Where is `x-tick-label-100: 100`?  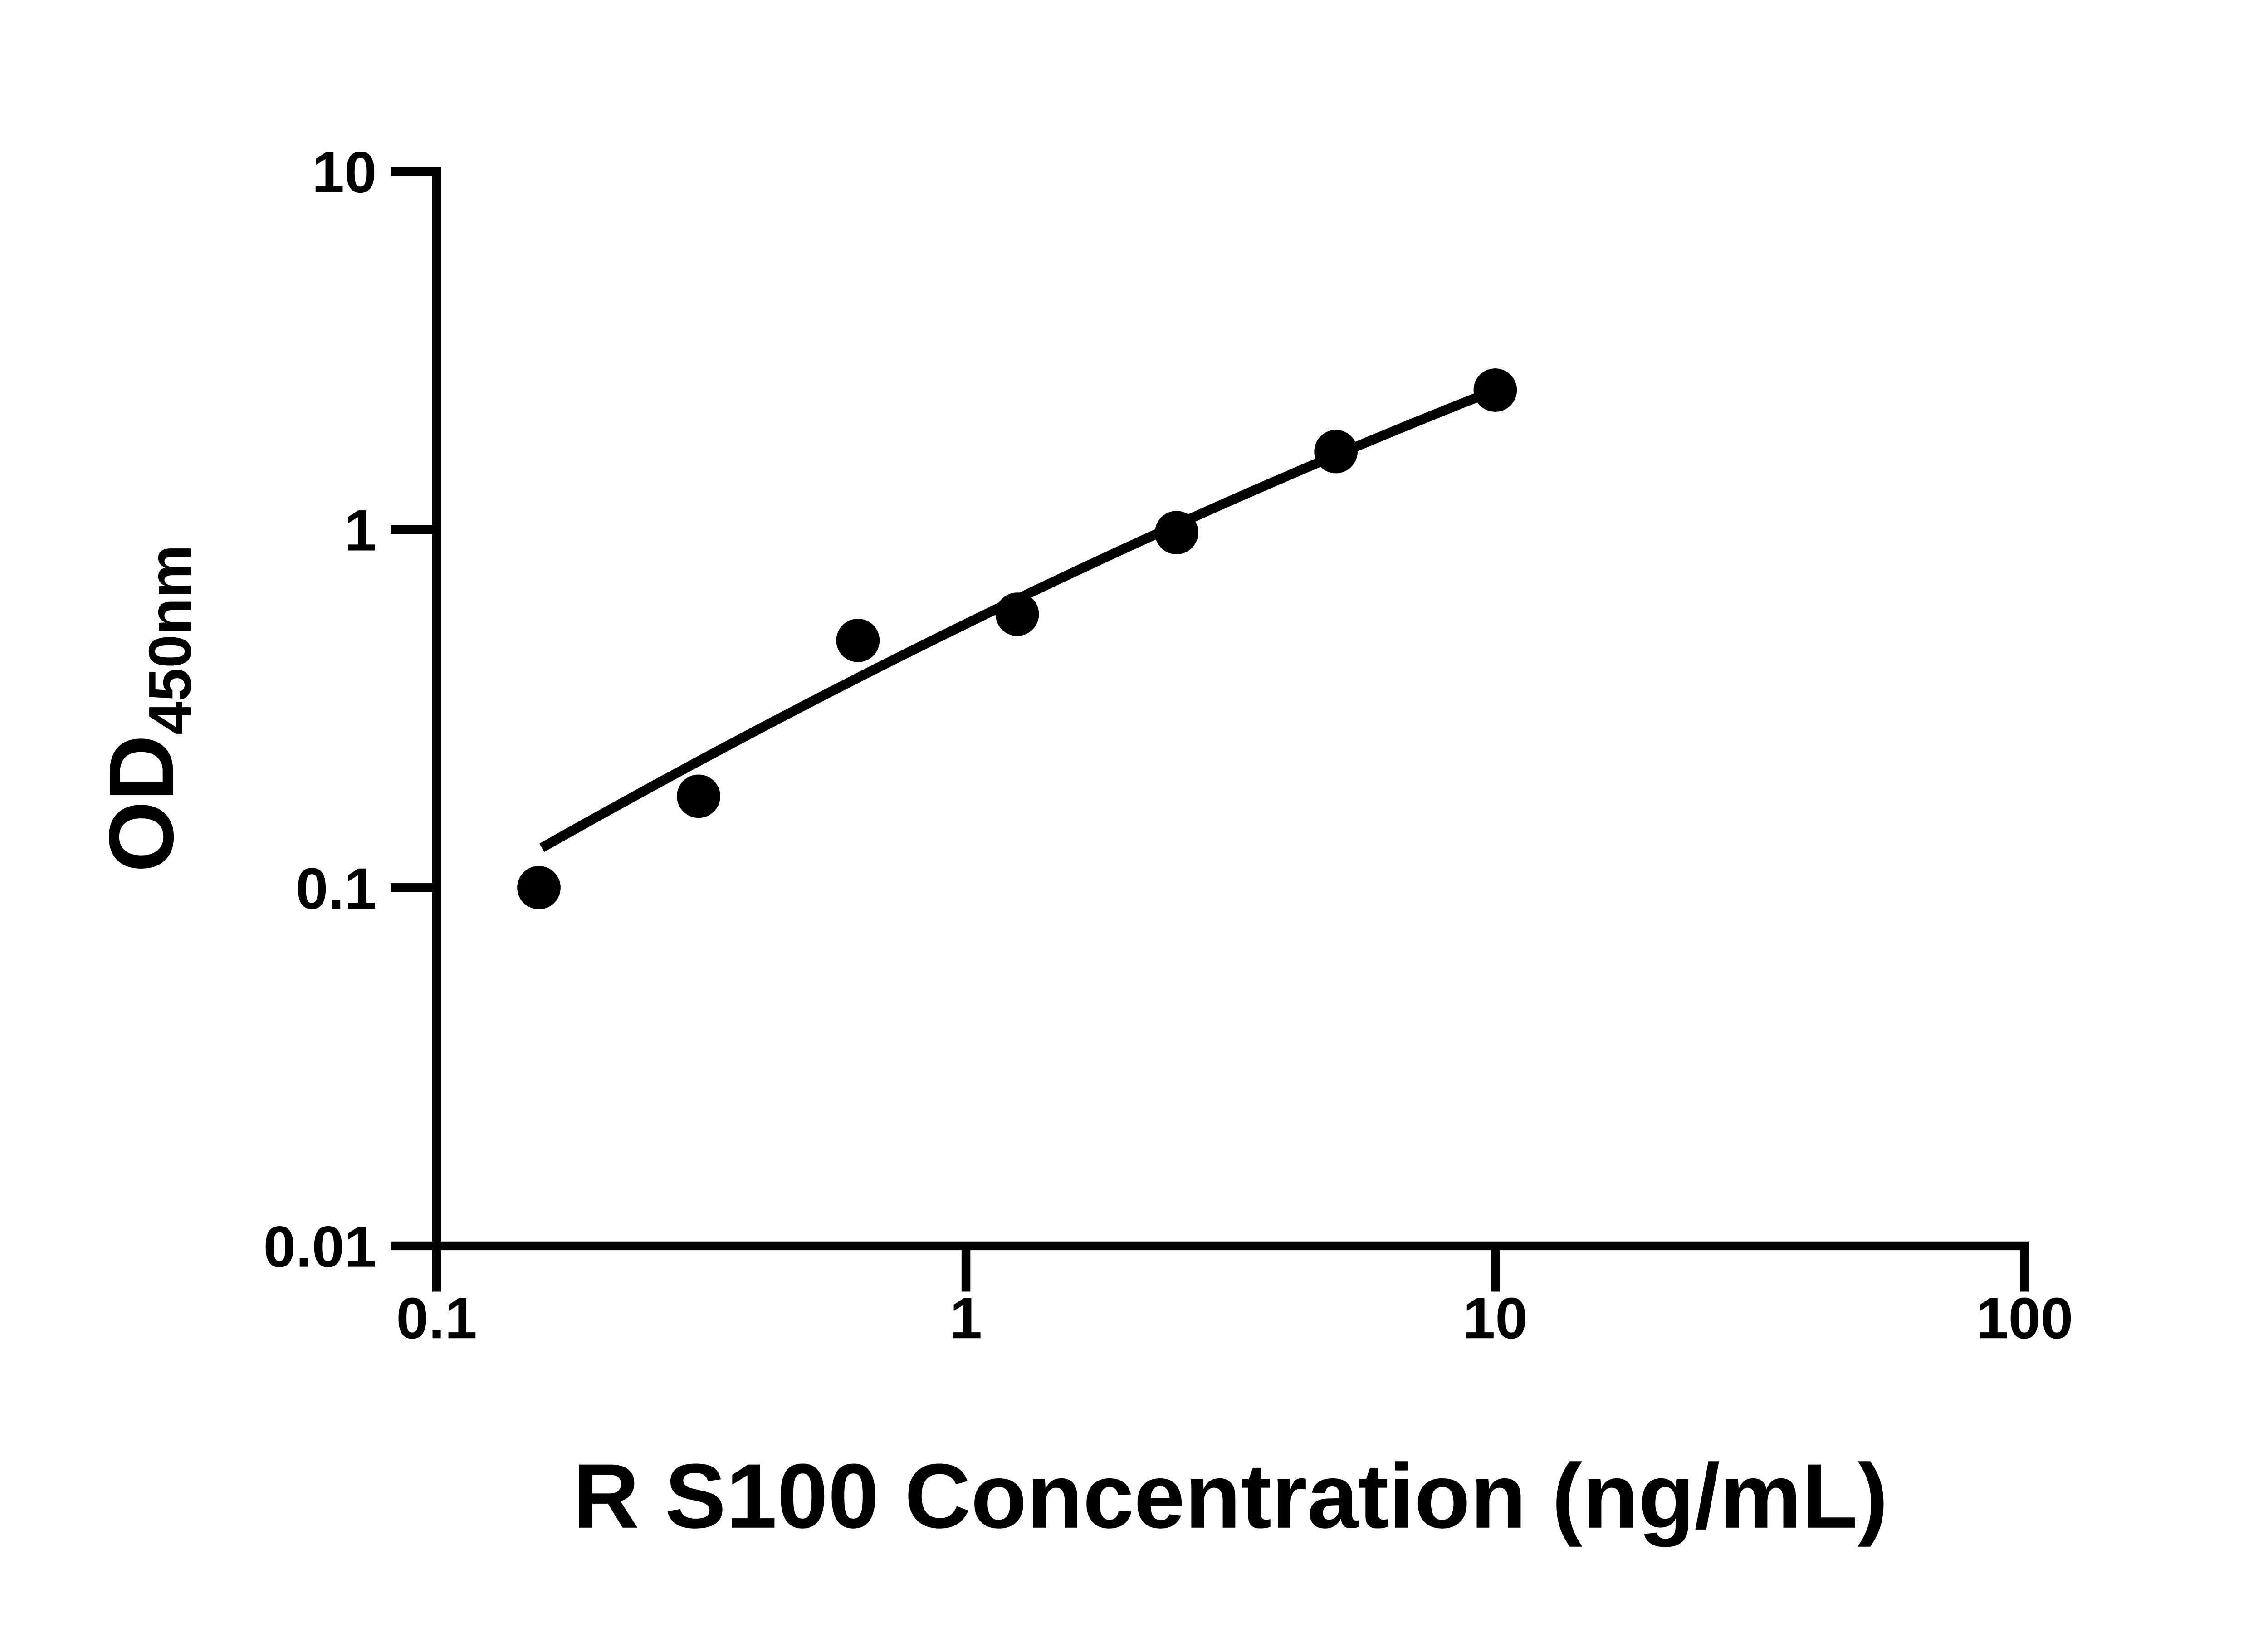 x-tick-label-100: 100 is located at coordinates (2025, 1318).